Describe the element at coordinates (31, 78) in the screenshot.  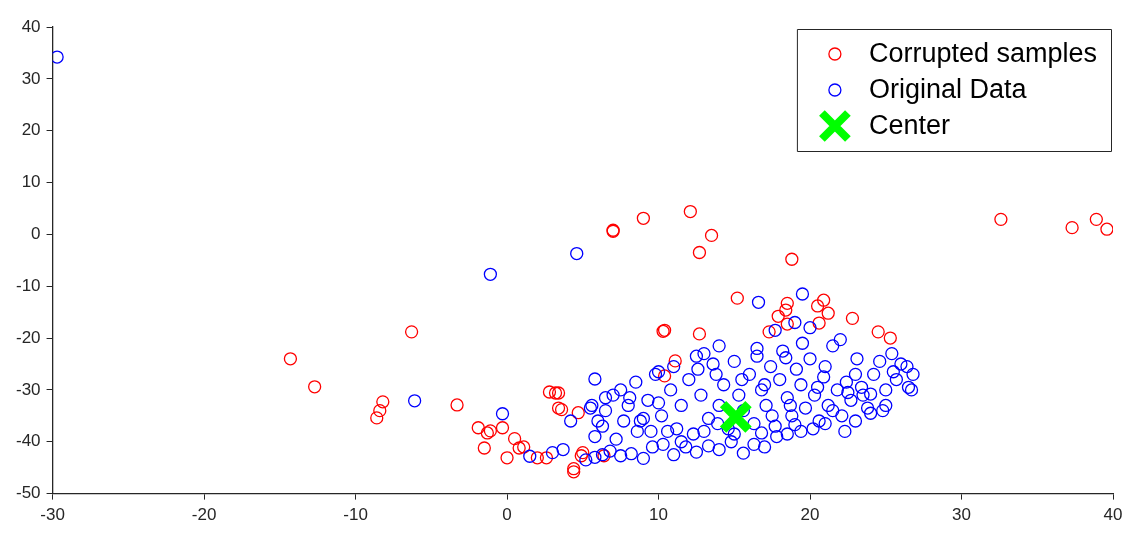
I see `y-tick-label: 30` at that location.